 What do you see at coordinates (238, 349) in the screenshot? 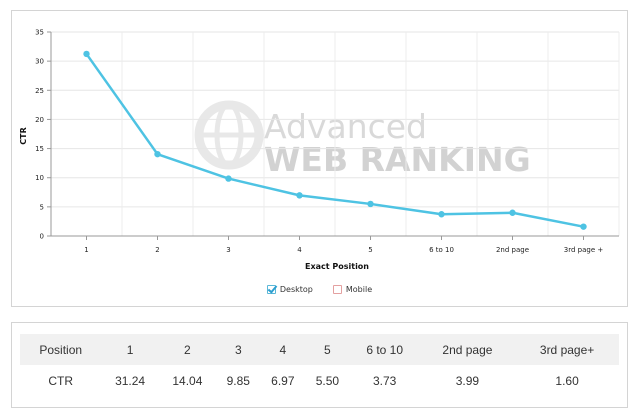
I see `table-column-header: 3` at bounding box center [238, 349].